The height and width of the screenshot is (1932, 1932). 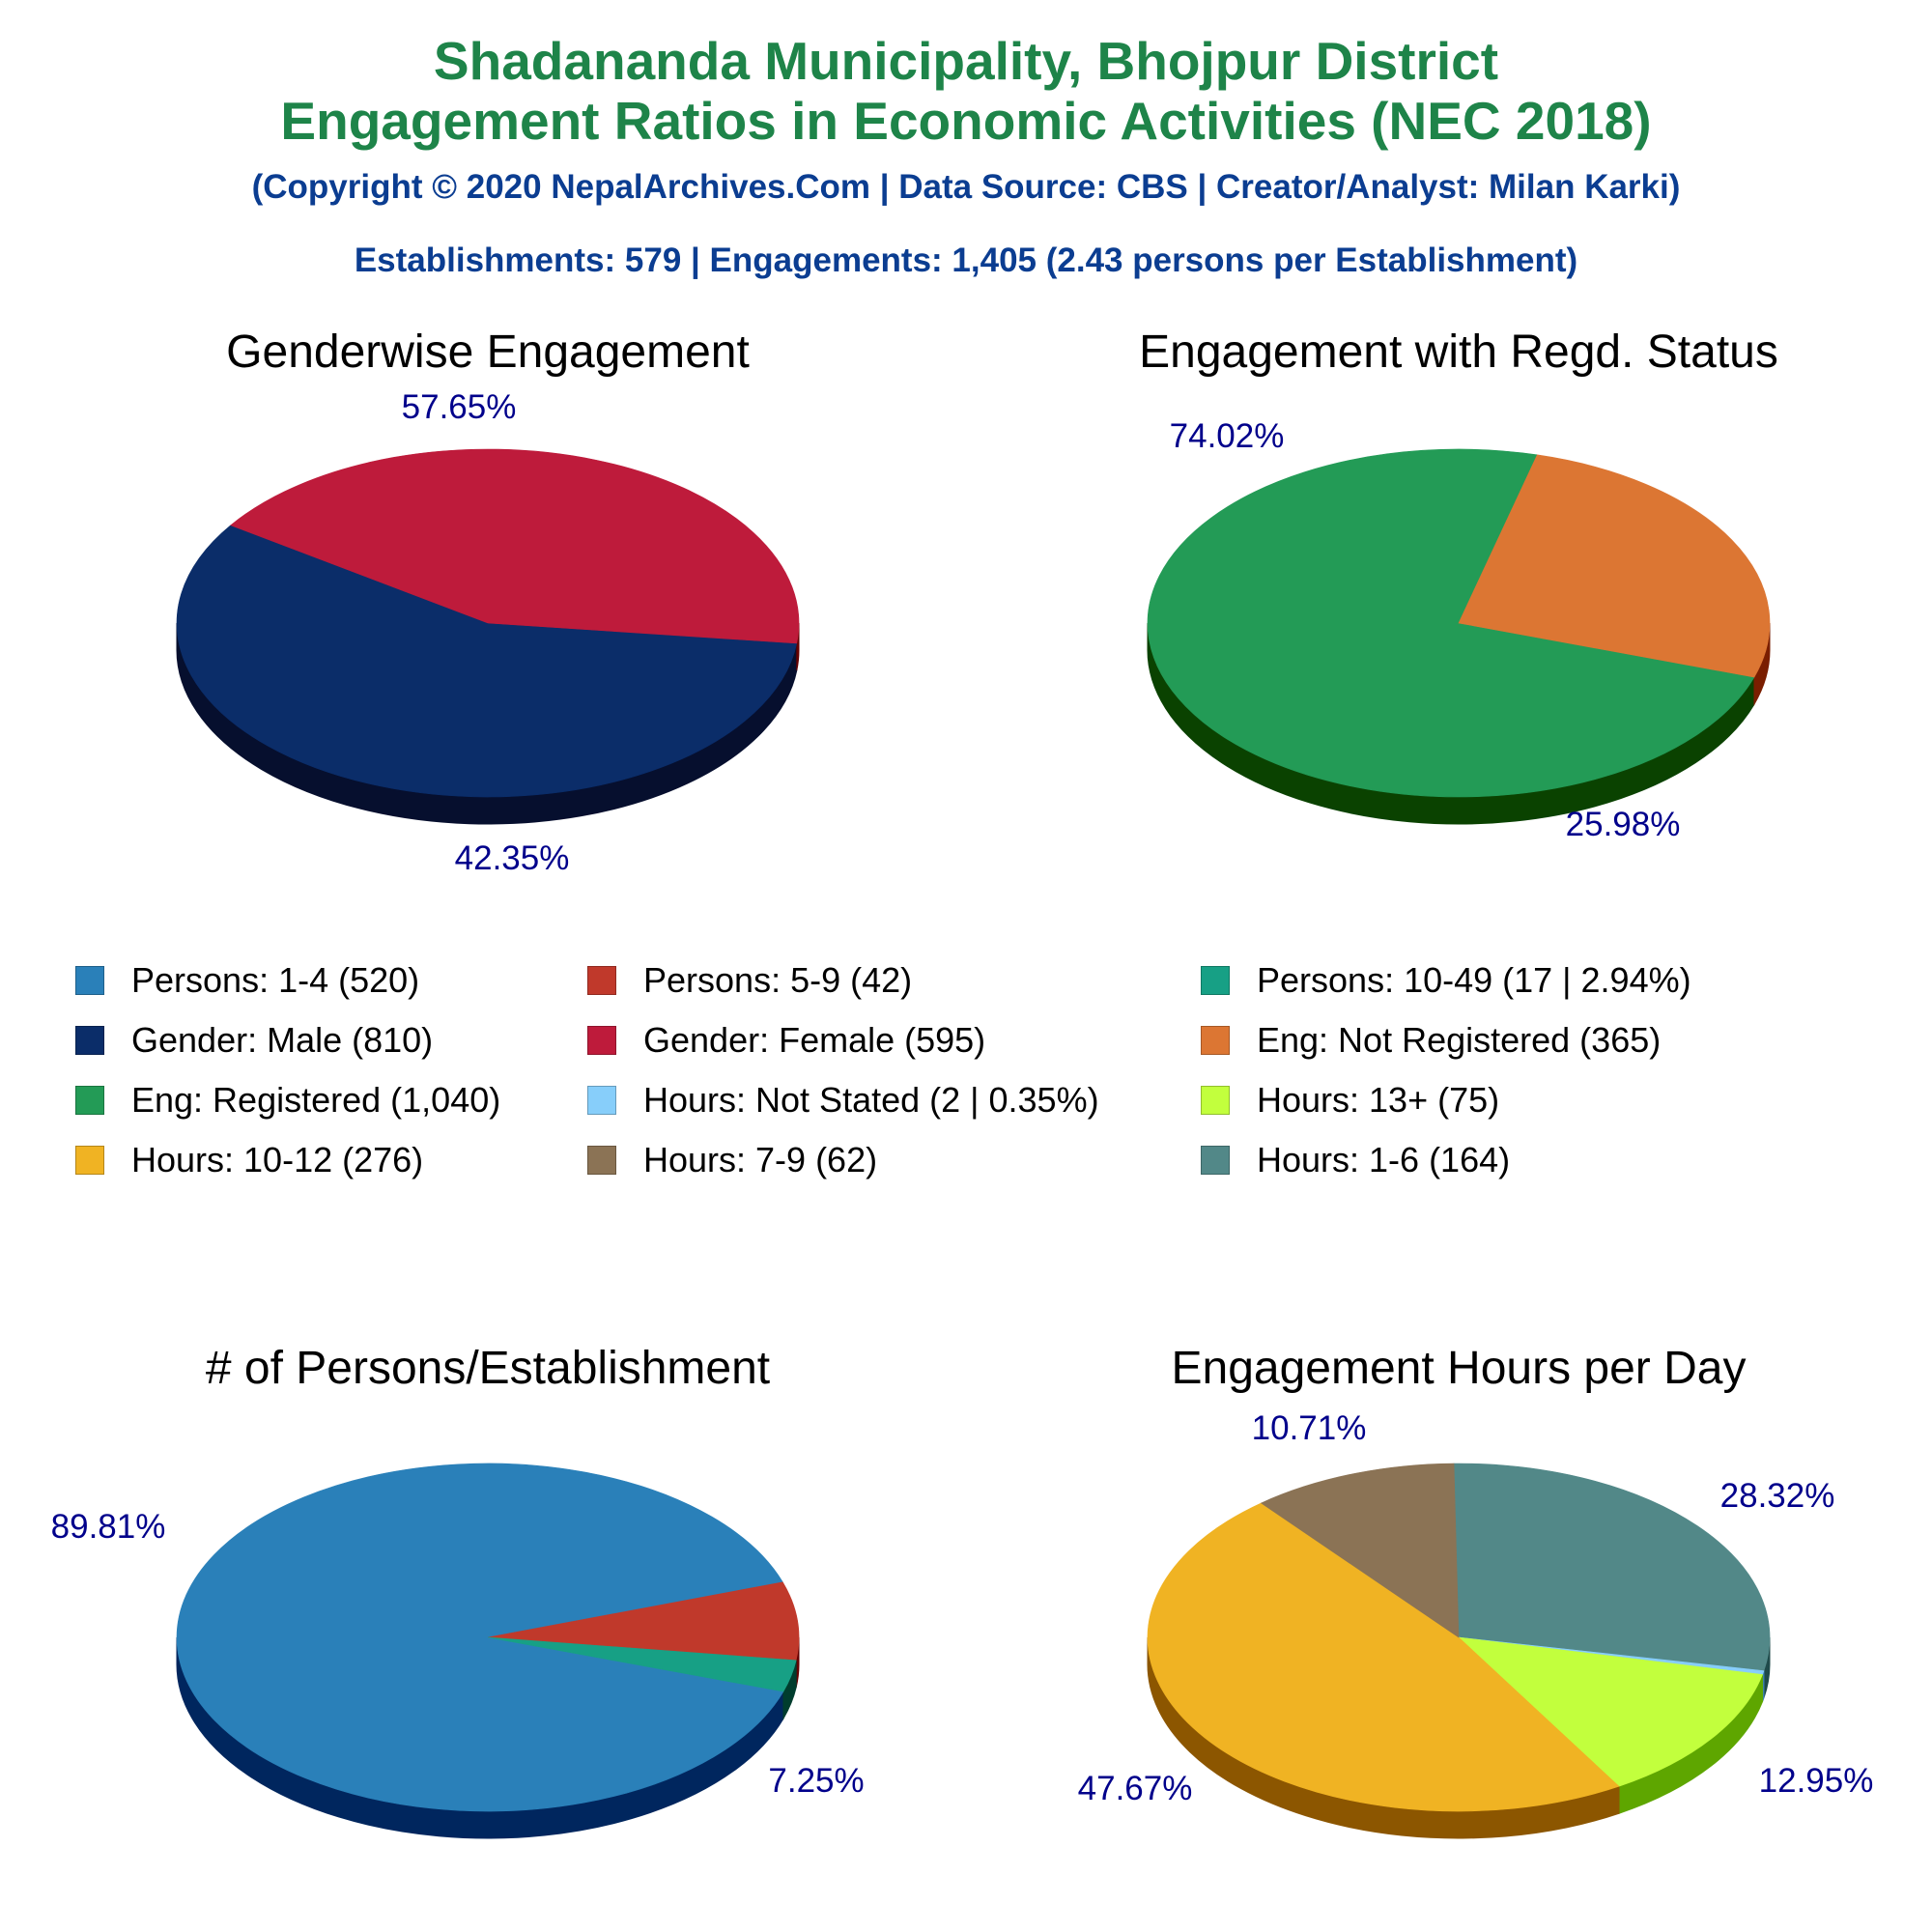 I want to click on legend-item: Gender: Male (810), so click(x=254, y=1040).